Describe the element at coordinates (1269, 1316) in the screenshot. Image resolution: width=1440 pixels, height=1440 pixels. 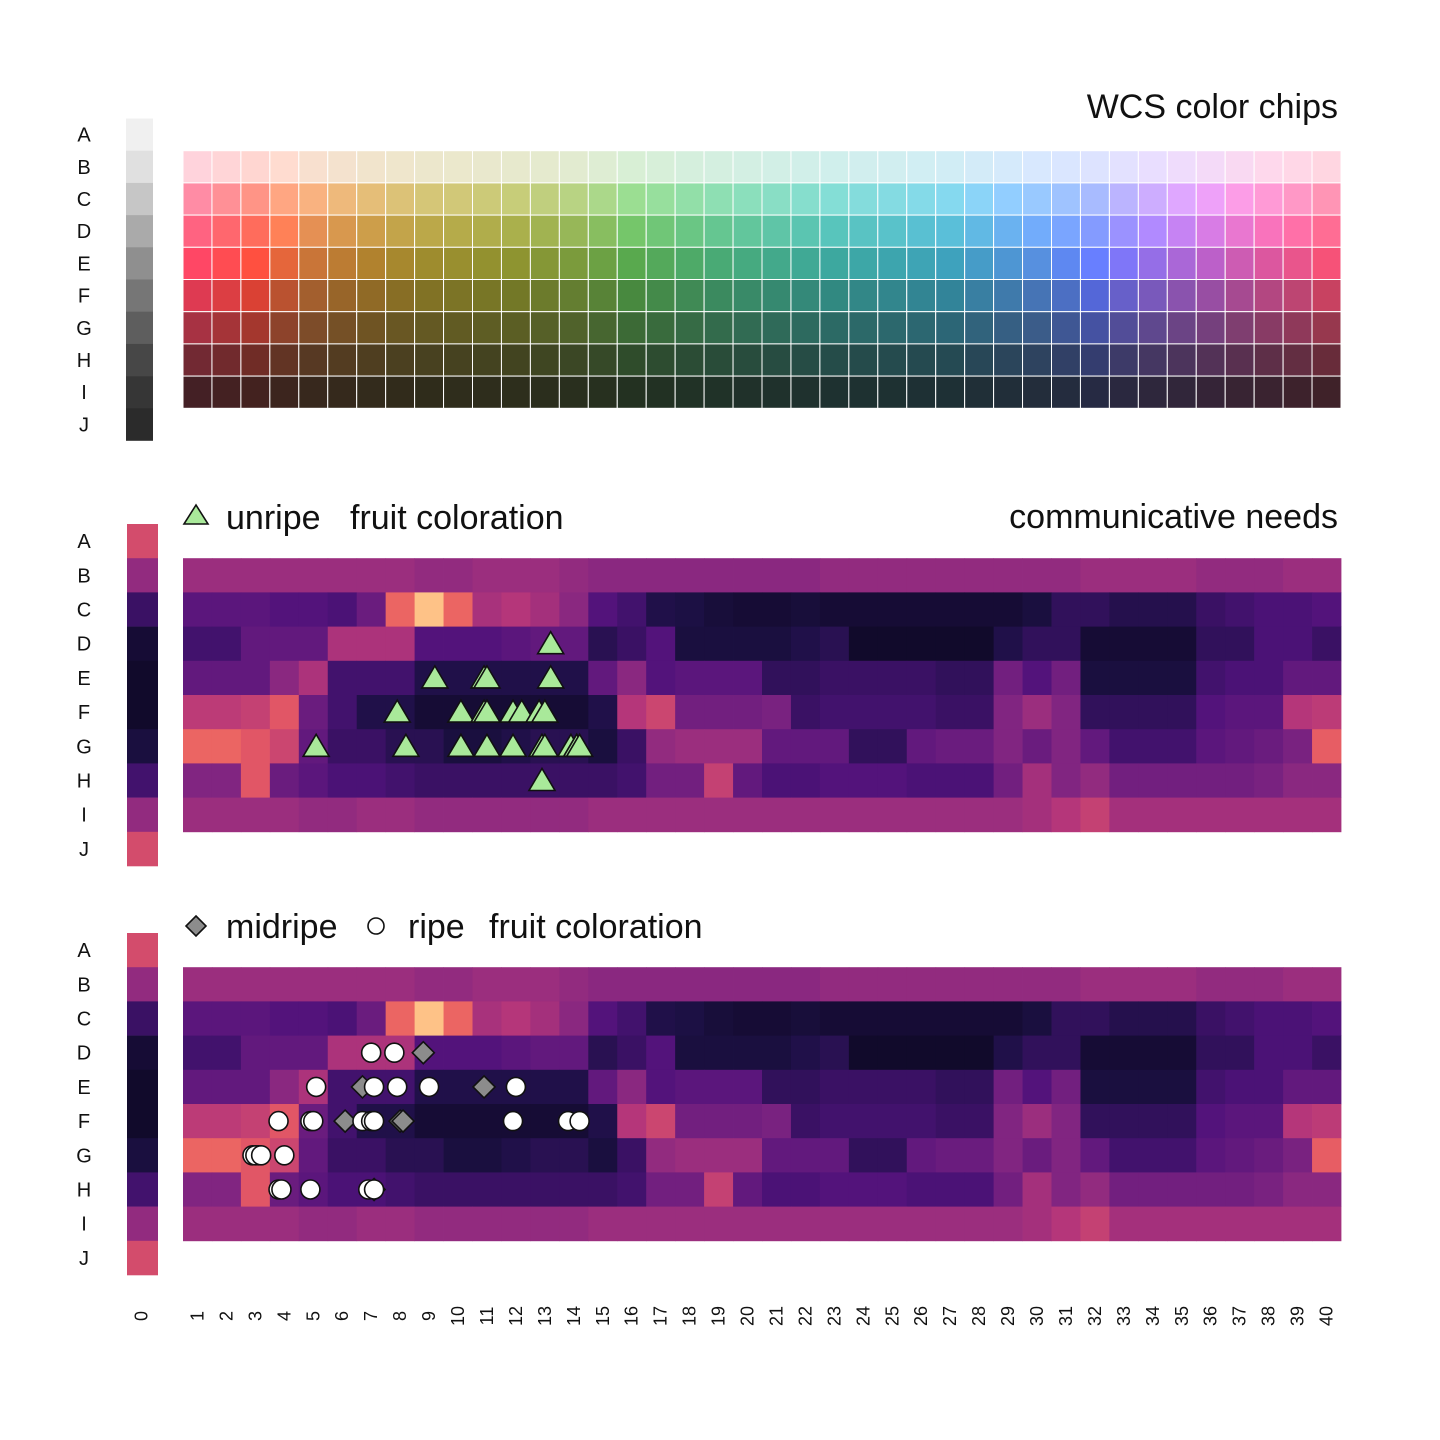
I see `column-tick-label-38: 38` at that location.